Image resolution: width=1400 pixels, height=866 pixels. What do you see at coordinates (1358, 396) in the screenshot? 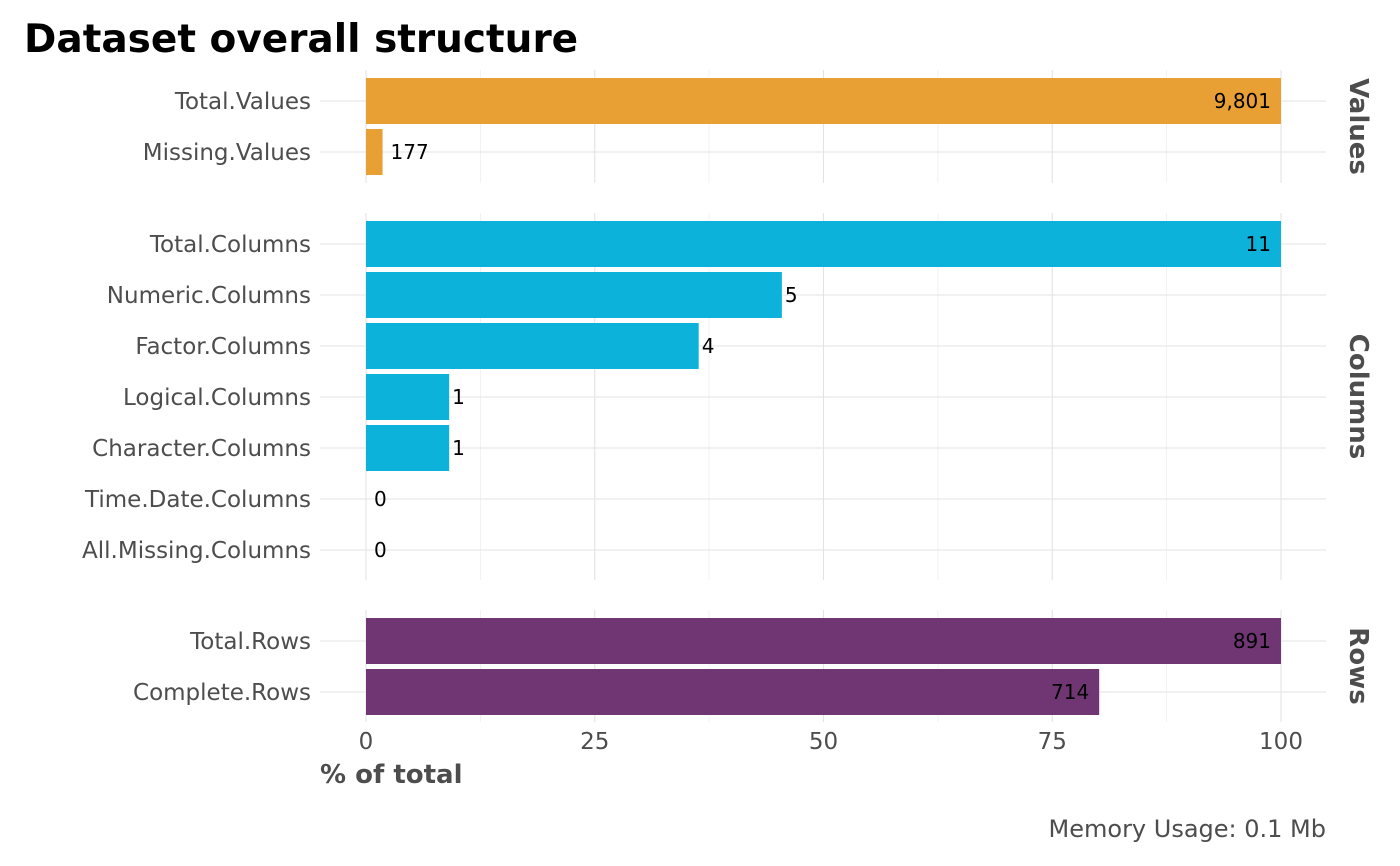
I see `facet-strip-columns: Columns` at bounding box center [1358, 396].